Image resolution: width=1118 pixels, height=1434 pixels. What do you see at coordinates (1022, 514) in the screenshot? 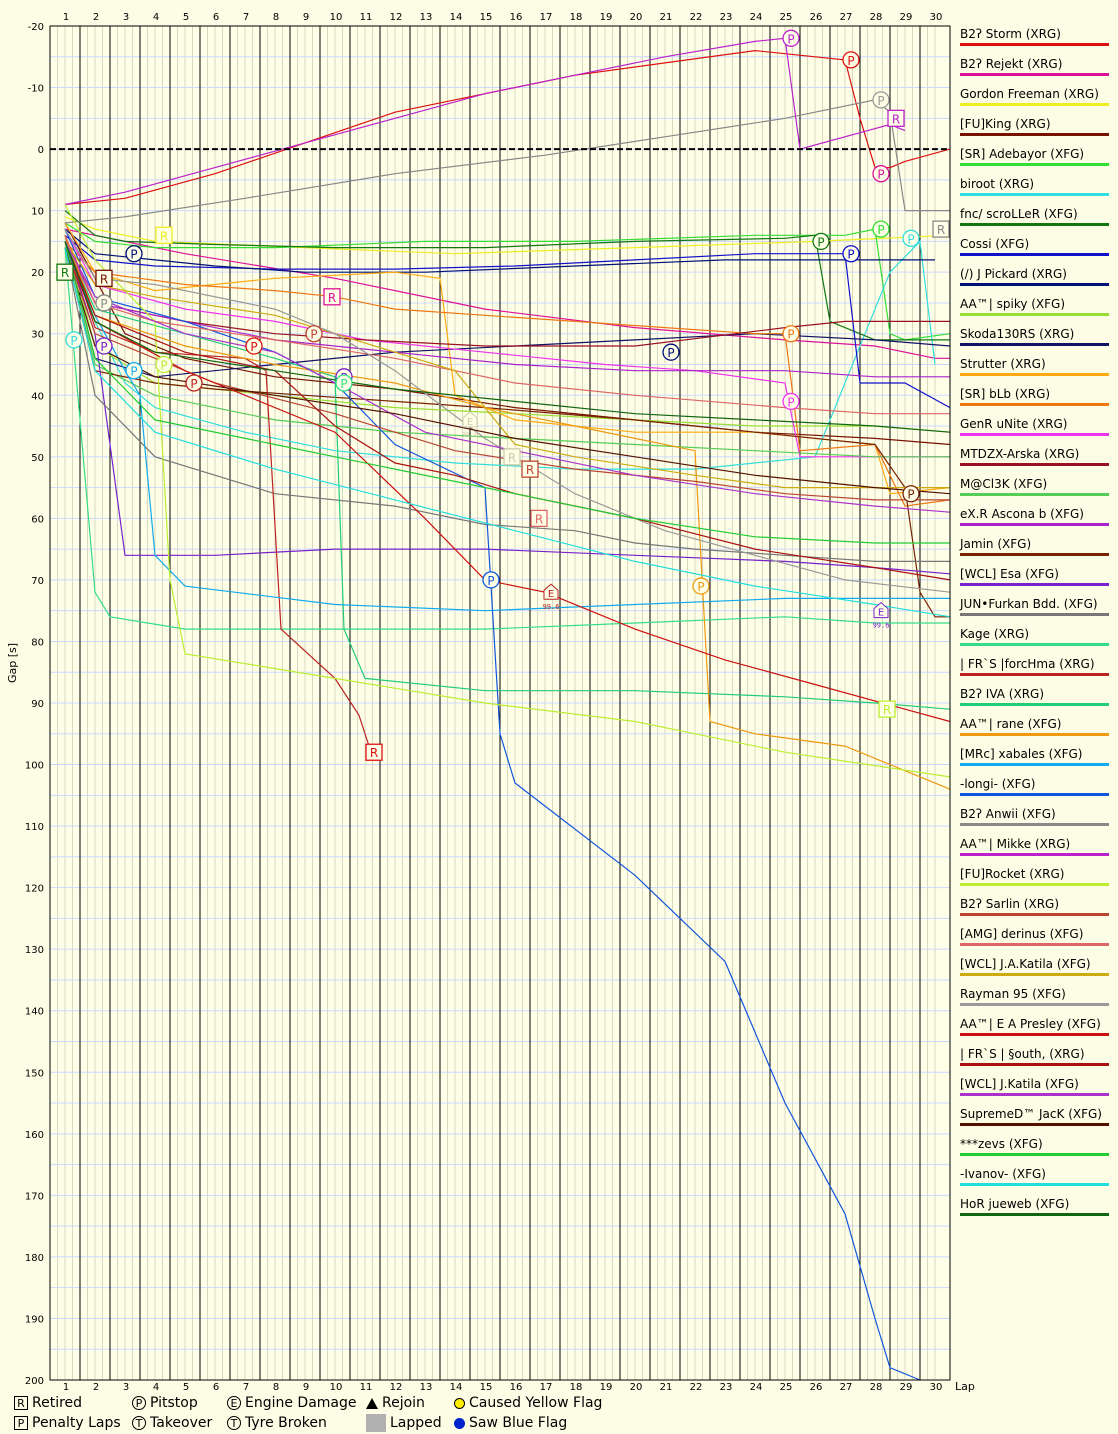
I see `legend-label: eX.R Ascona b (XFG)` at bounding box center [1022, 514].